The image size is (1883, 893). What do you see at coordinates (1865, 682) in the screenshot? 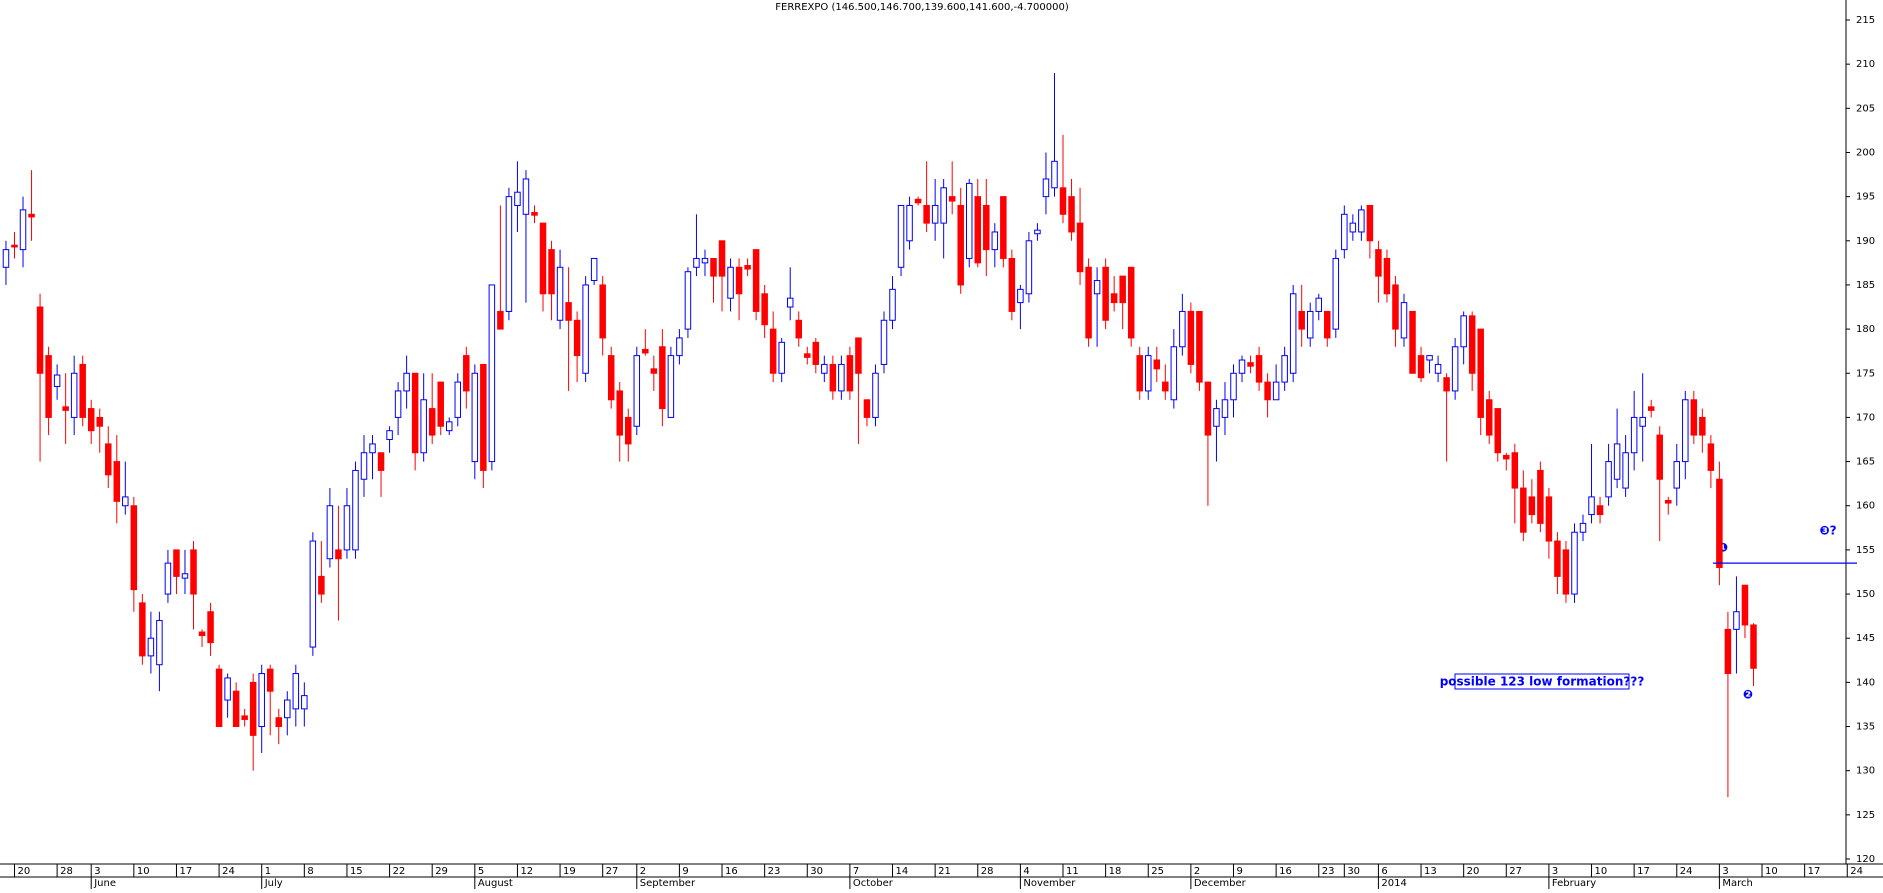
I see `y-tick-label: 140` at bounding box center [1865, 682].